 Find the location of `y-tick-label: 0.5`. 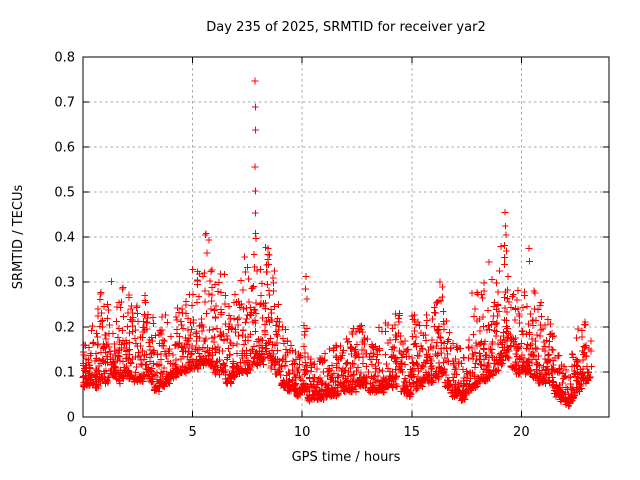

y-tick-label: 0.5 is located at coordinates (64, 193).